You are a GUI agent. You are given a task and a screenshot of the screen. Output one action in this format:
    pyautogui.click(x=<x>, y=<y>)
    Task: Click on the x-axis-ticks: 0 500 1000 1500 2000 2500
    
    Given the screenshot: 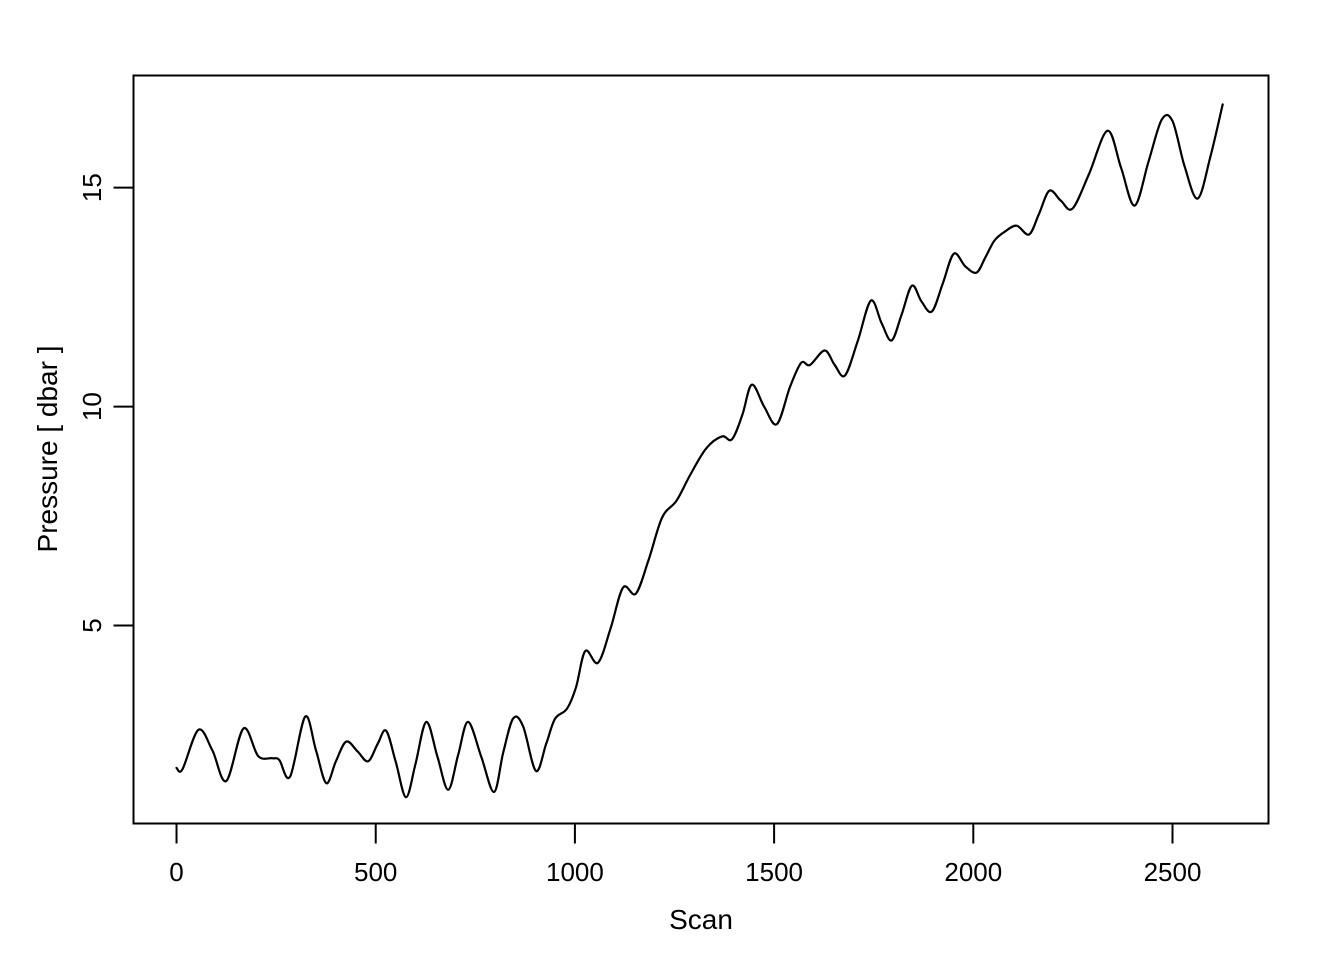 What is the action you would take?
    pyautogui.click(x=685, y=855)
    